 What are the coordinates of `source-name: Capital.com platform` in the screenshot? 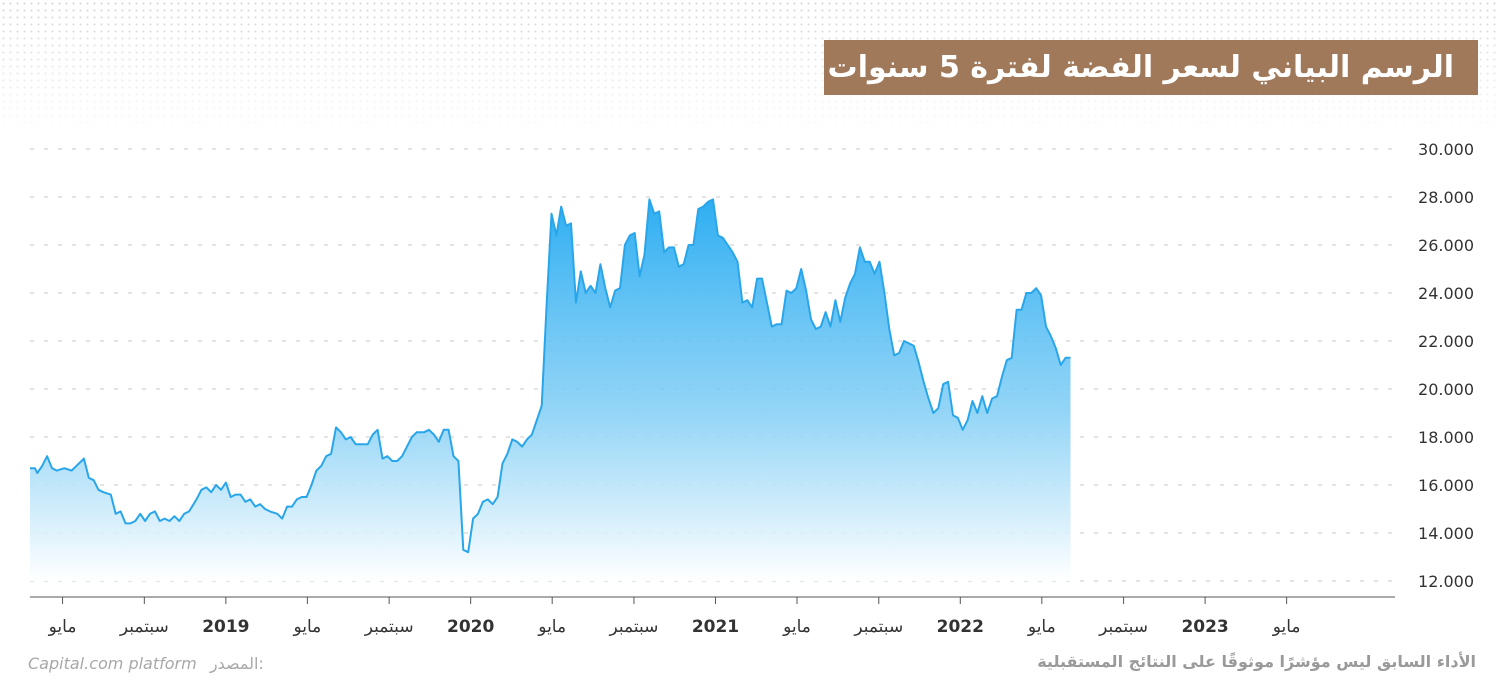 It's located at (112, 663).